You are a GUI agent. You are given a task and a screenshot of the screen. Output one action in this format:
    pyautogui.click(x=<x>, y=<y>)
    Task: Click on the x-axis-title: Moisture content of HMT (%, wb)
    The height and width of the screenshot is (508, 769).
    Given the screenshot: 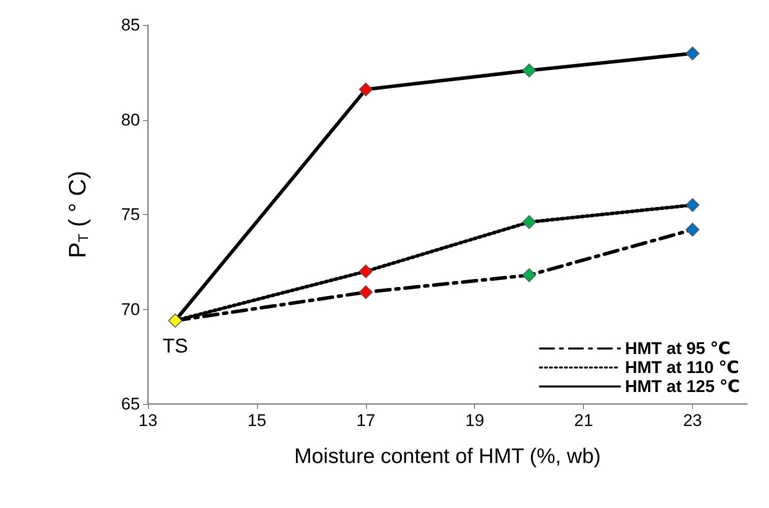 What is the action you would take?
    pyautogui.click(x=447, y=456)
    